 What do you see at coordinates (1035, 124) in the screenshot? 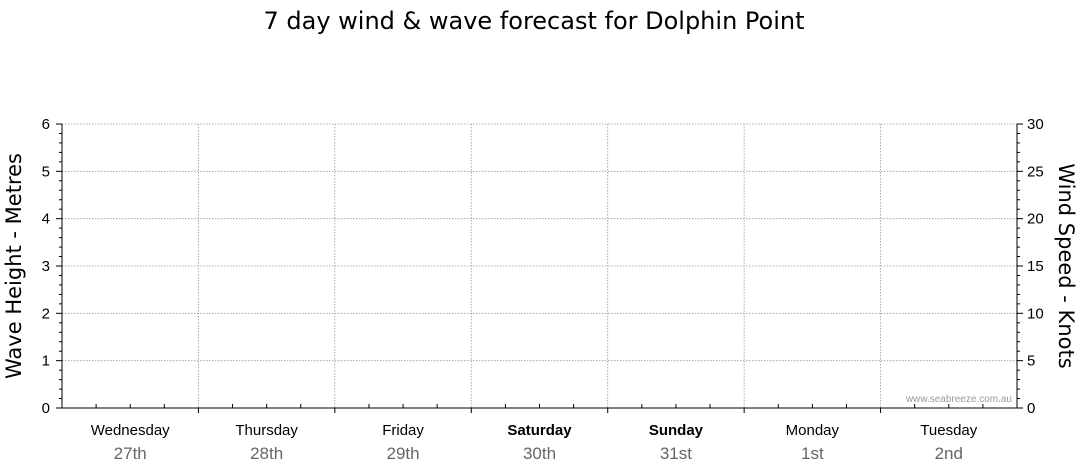
I see `right-tick-label: 30` at bounding box center [1035, 124].